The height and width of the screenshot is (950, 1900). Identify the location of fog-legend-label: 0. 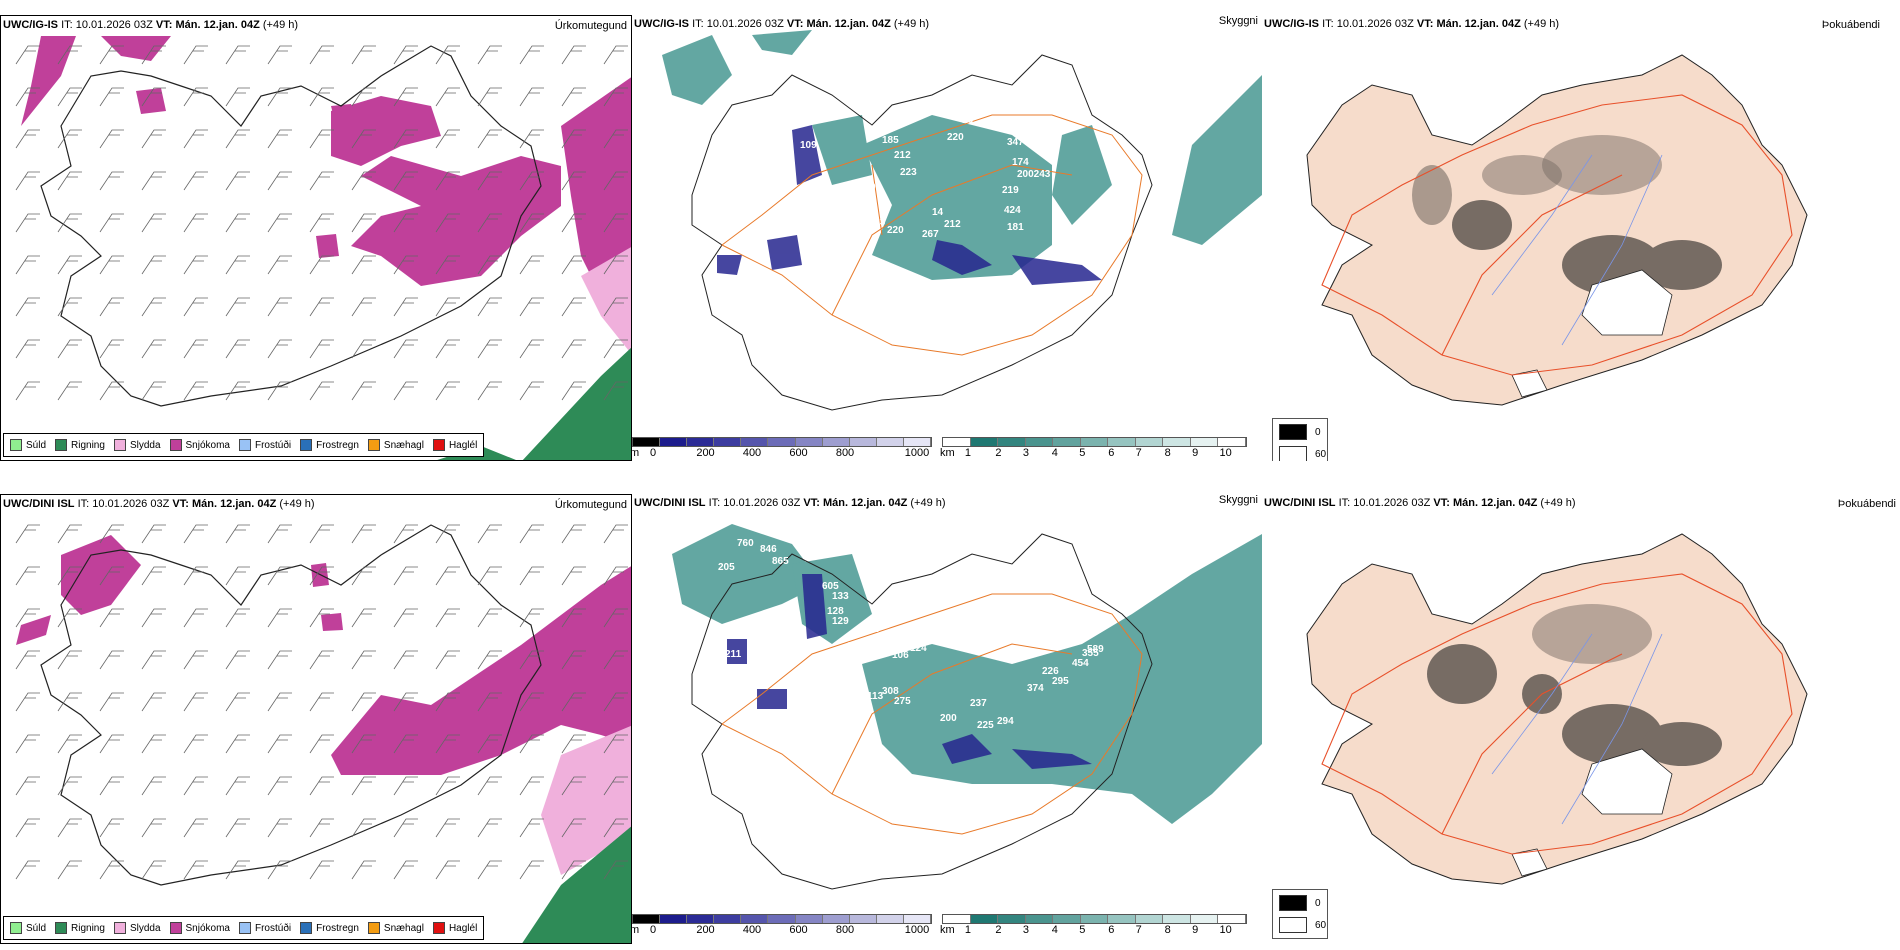
(1318, 432).